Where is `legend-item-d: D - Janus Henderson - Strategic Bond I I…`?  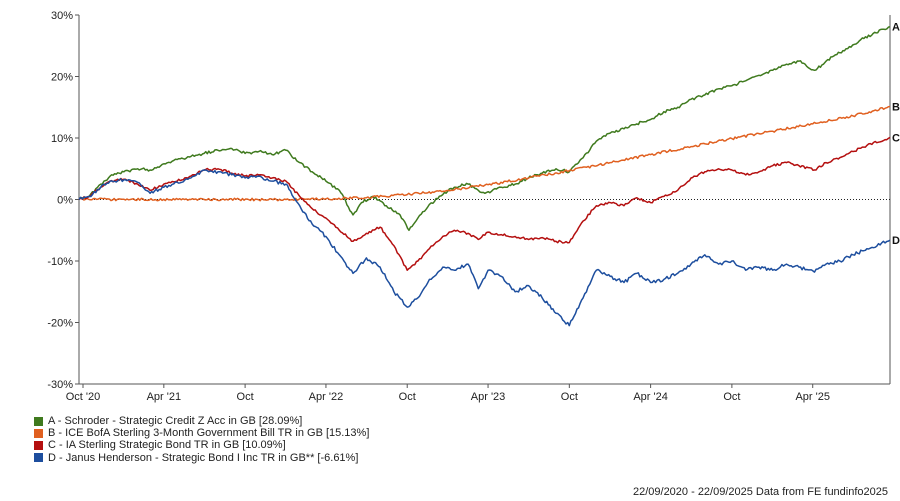
legend-item-d: D - Janus Henderson - Strategic Bond I I… is located at coordinates (201, 458).